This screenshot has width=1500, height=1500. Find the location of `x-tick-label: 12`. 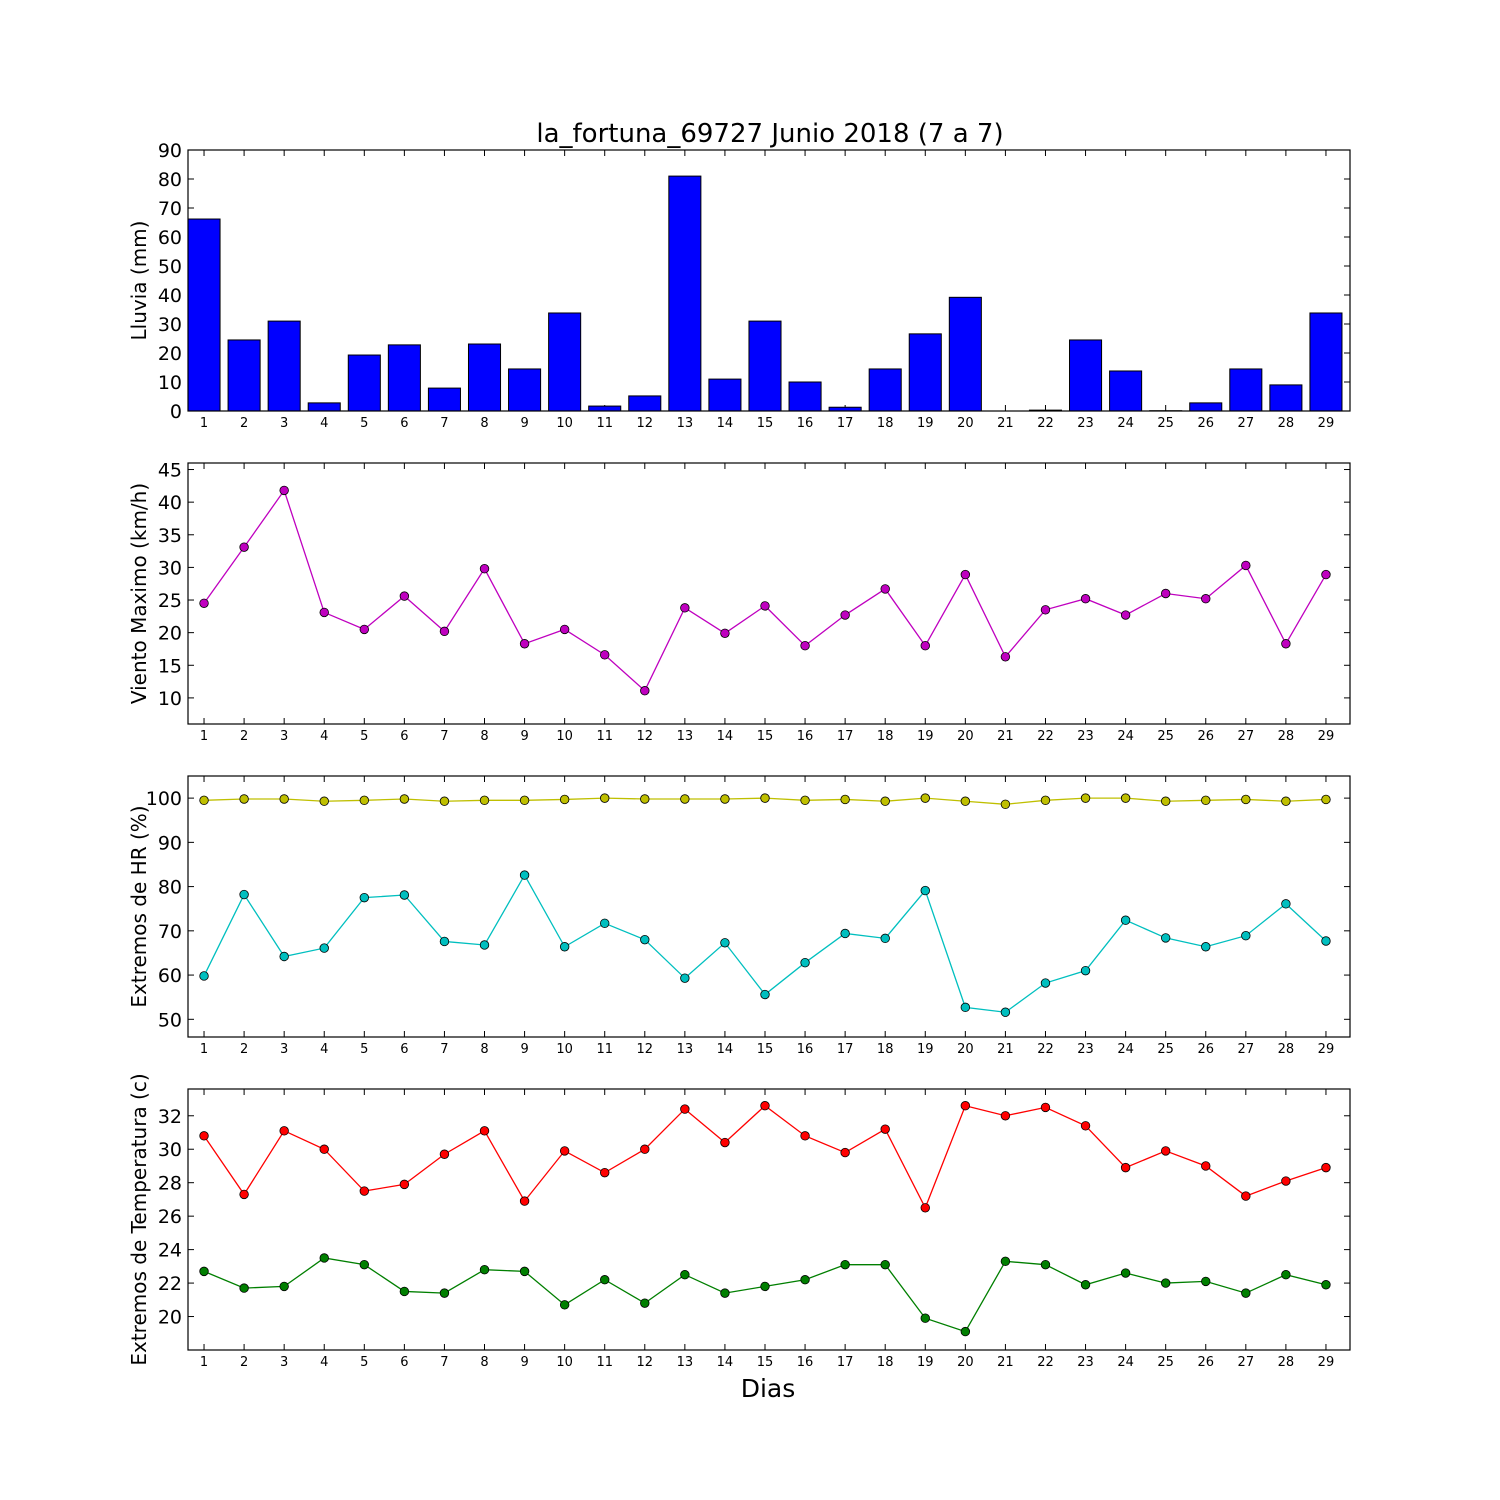

x-tick-label: 12 is located at coordinates (645, 1362).